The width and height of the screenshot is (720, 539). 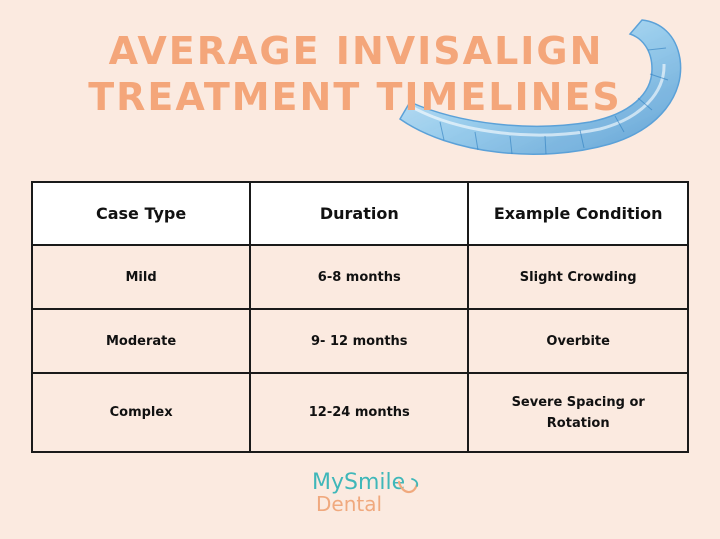 I want to click on cell-duration: 12-24 months, so click(x=359, y=412).